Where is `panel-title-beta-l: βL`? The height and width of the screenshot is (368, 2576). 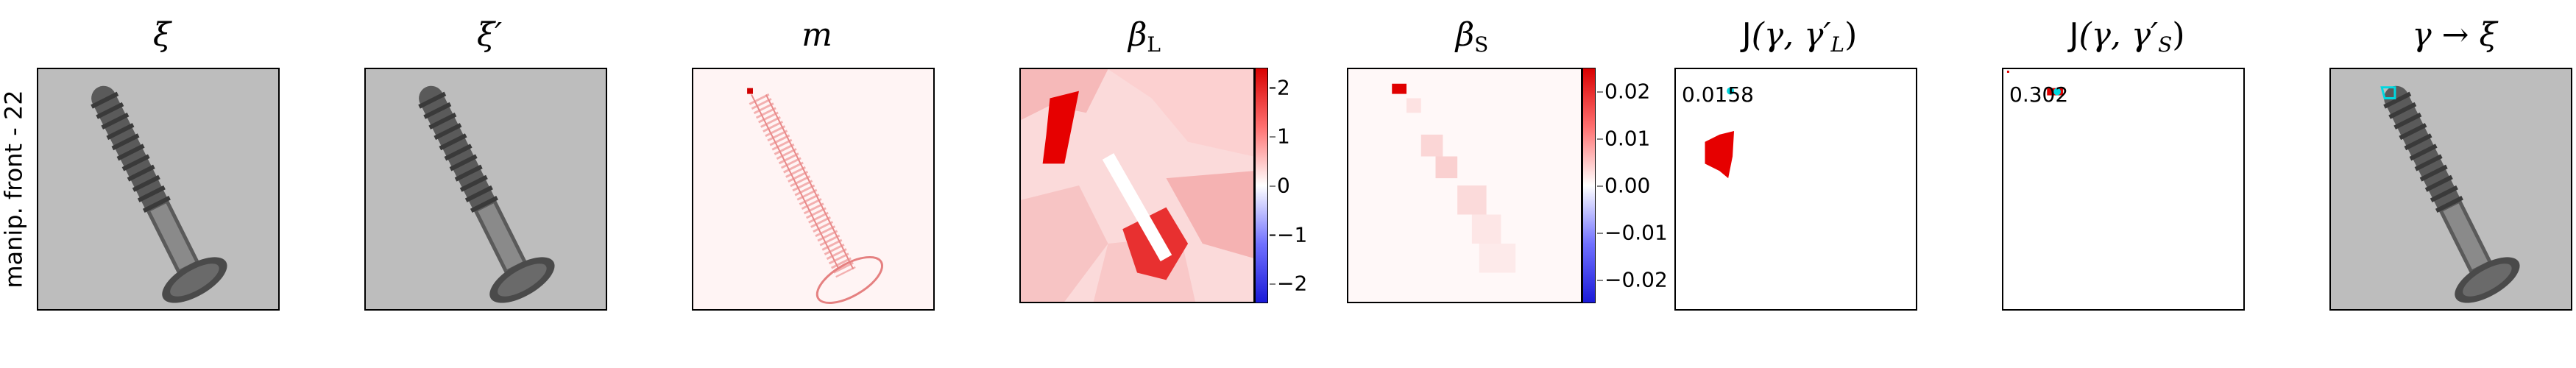
panel-title-beta-l: βL is located at coordinates (1144, 36).